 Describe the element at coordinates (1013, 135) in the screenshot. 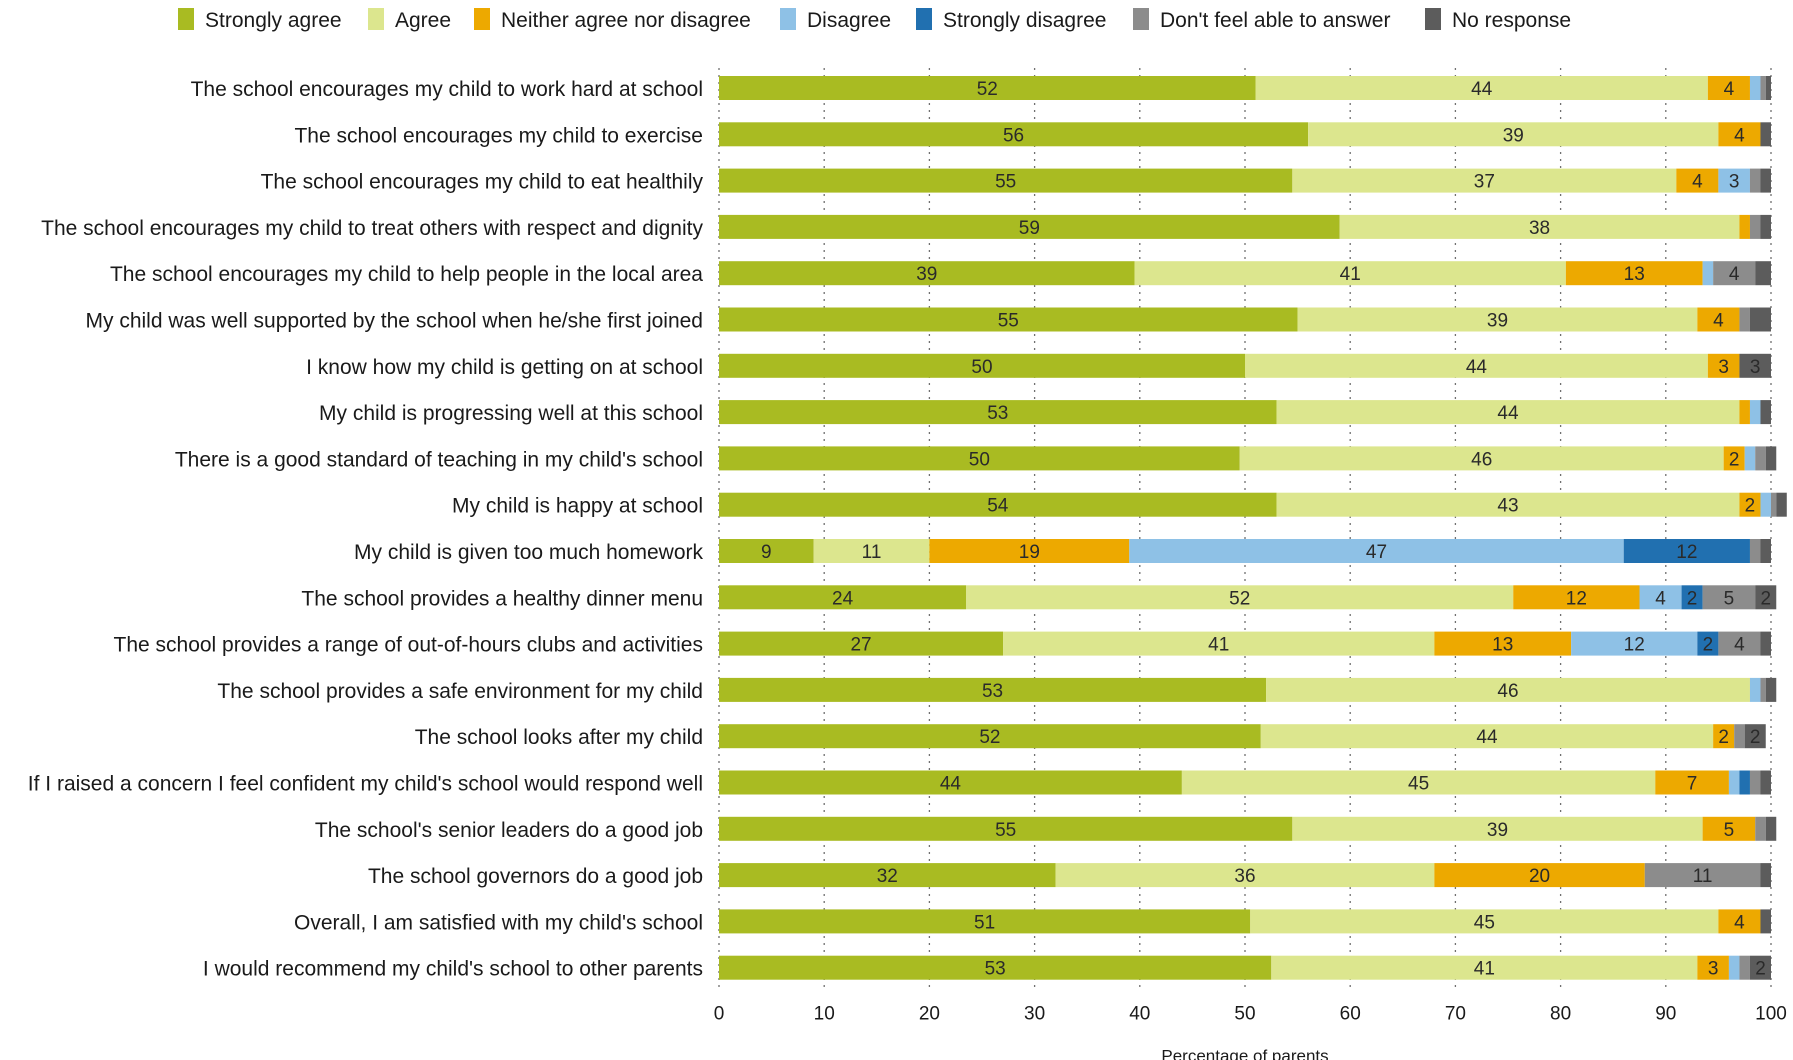

I see `data-label: 56` at that location.